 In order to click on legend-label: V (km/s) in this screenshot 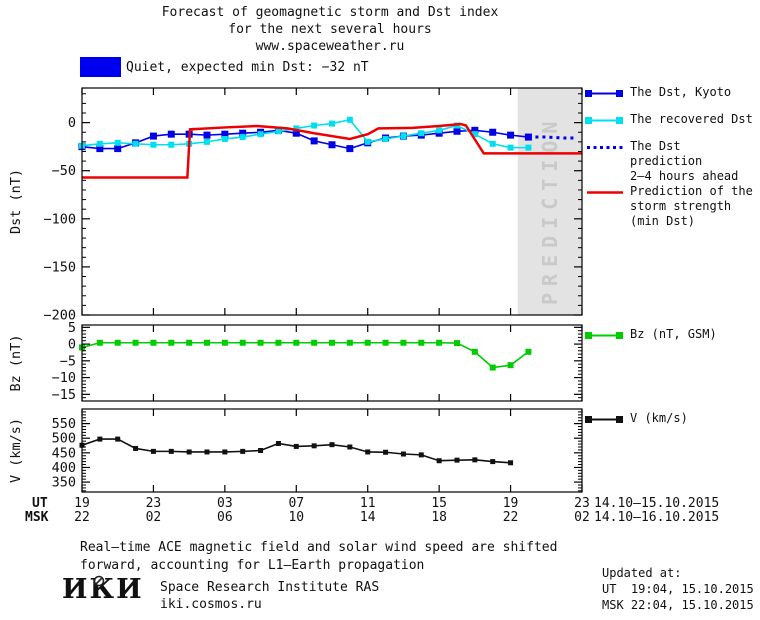, I will do `click(659, 418)`.